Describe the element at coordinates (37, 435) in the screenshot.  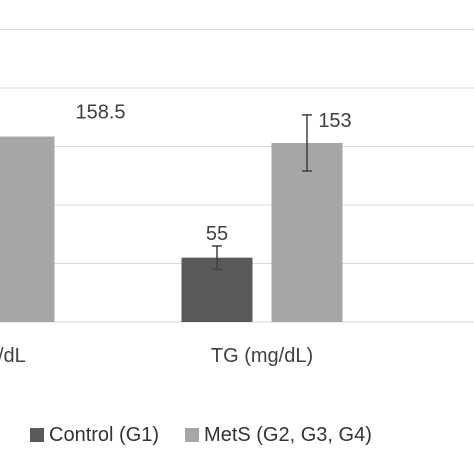
I see `legend-swatch-control` at that location.